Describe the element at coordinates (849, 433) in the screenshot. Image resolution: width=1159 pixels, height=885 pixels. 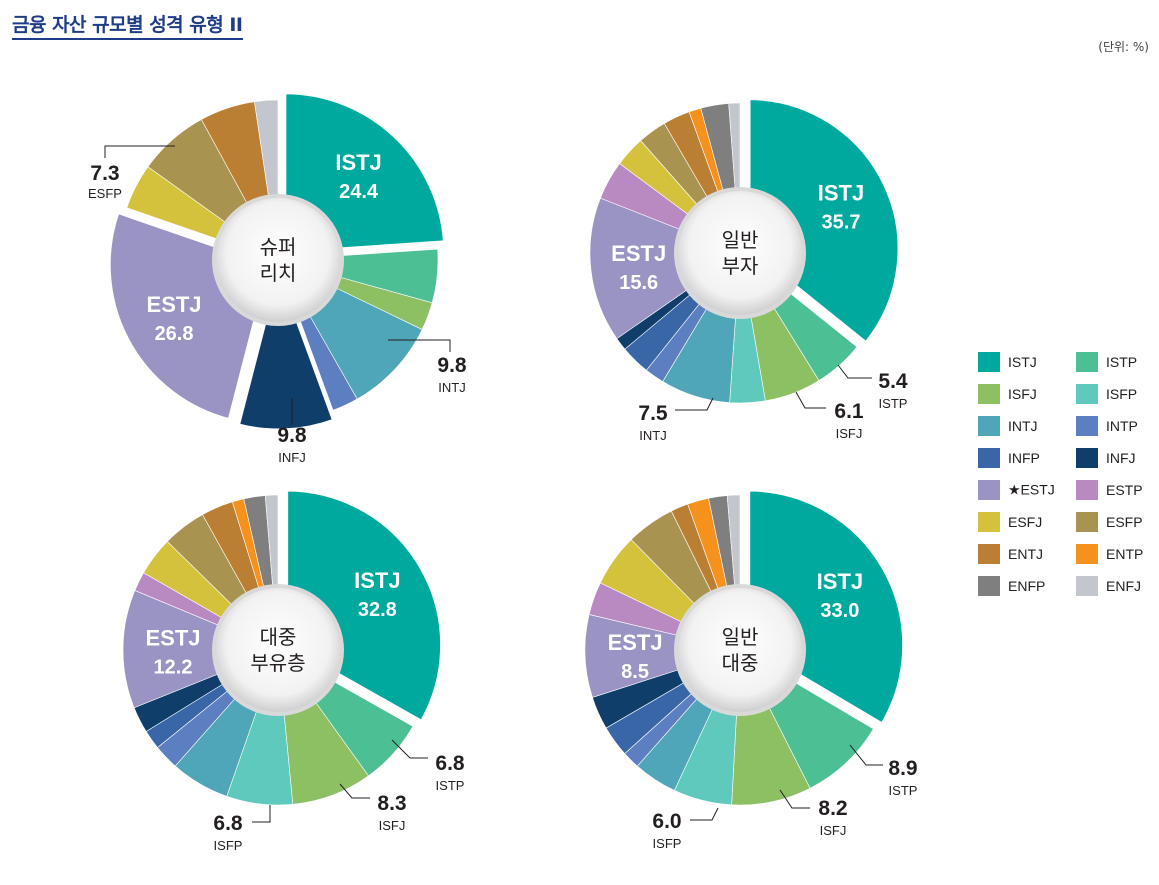
I see `callout-type: ISFJ` at that location.